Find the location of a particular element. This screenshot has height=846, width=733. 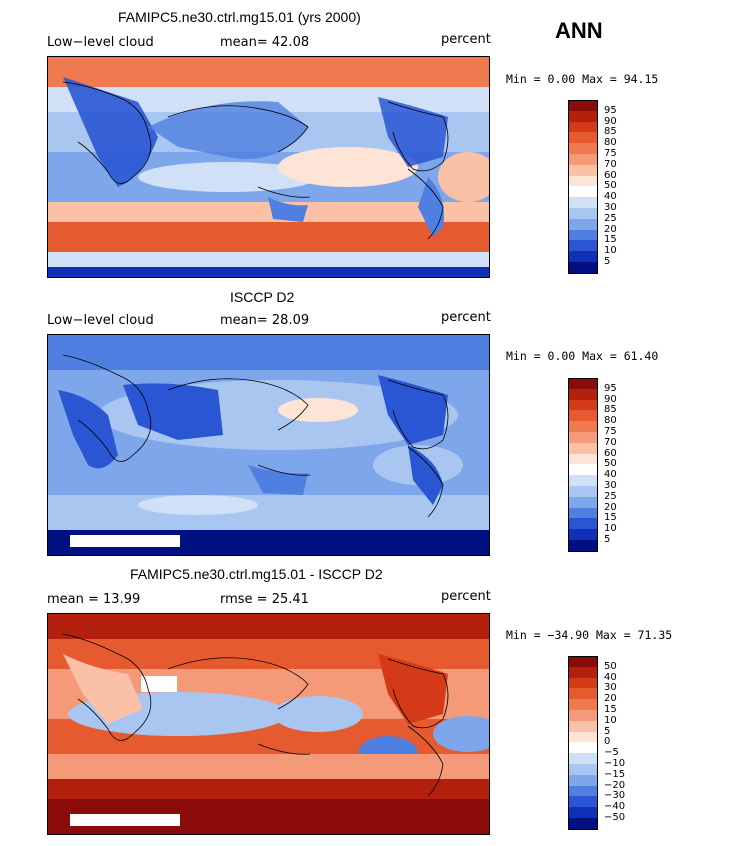

colorbar-label: −5 is located at coordinates (611, 753).